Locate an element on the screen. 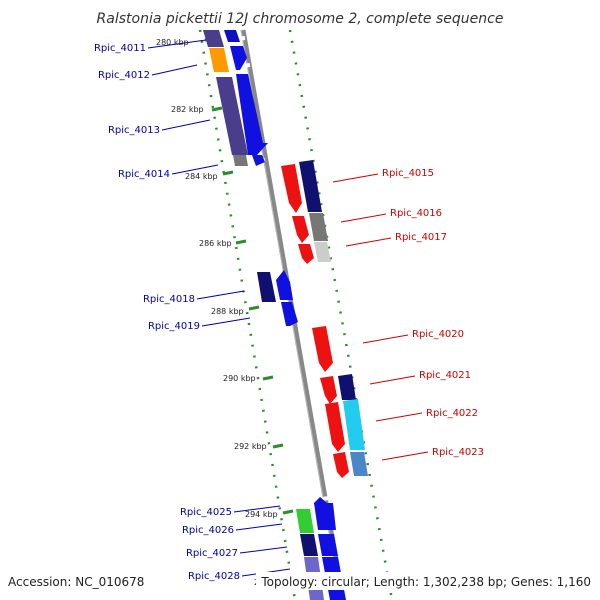 The height and width of the screenshot is (600, 600). gene-label-rpic-4016: Rpic_4016 is located at coordinates (416, 213).